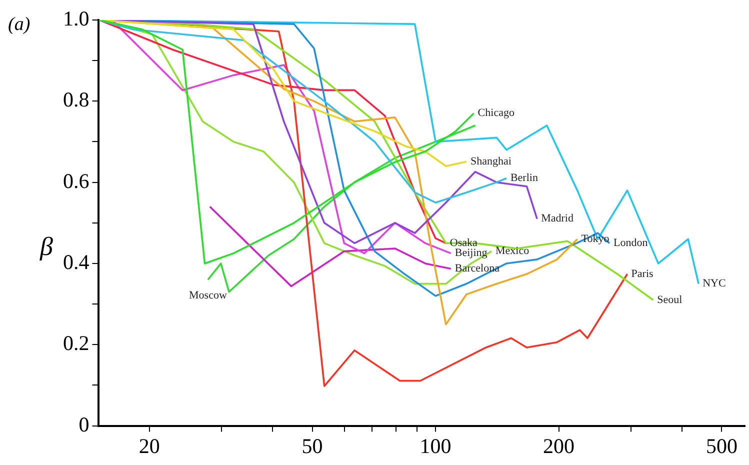 This screenshot has height=465, width=749. Describe the element at coordinates (19, 25) in the screenshot. I see `text: (a)` at that location.